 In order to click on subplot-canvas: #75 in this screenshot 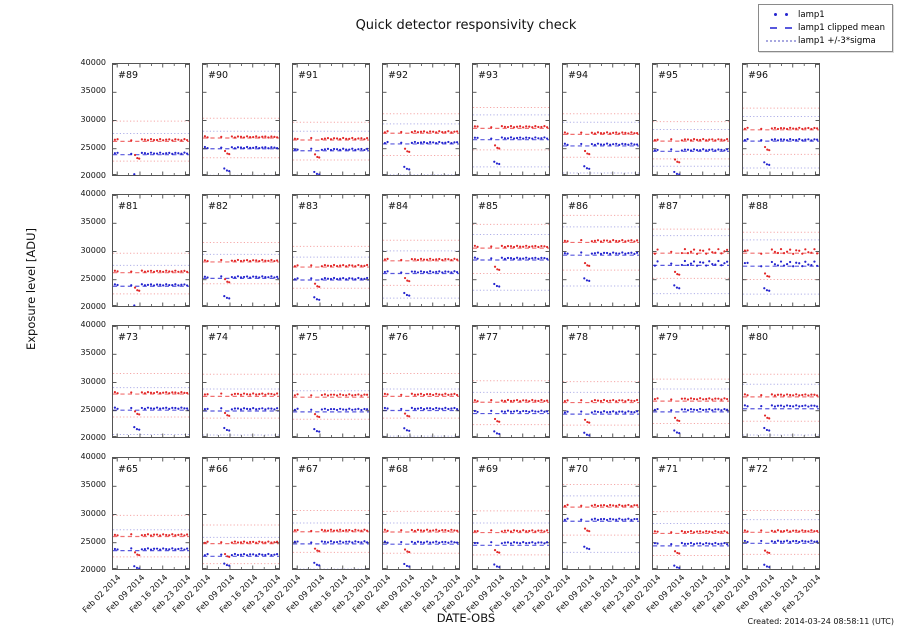, I will do `click(331, 381)`.